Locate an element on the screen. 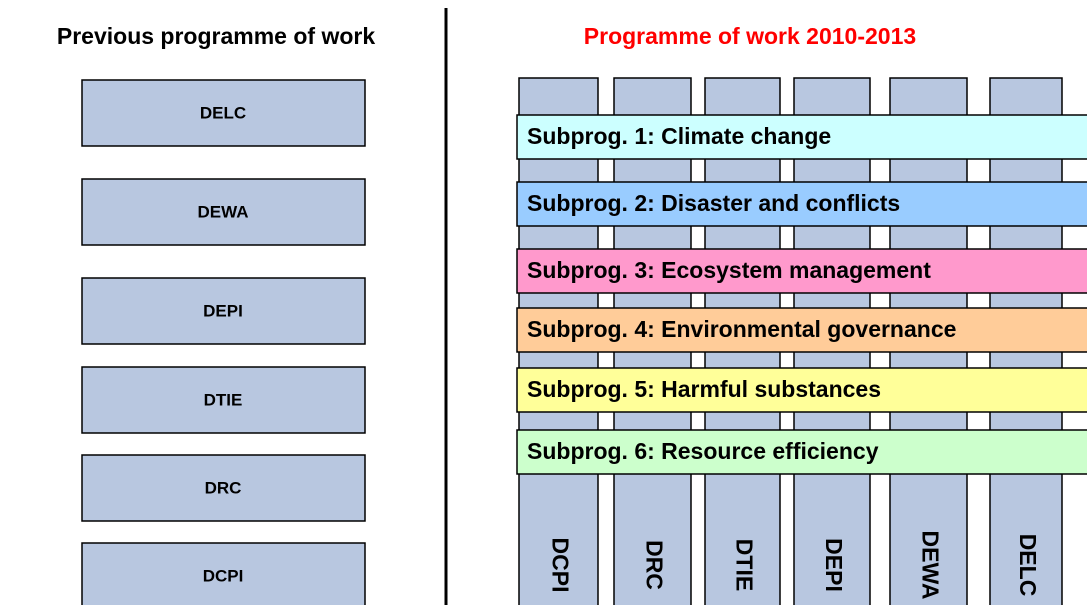  subprogramme-label: Subprog. 5: Harmful substances is located at coordinates (704, 389).